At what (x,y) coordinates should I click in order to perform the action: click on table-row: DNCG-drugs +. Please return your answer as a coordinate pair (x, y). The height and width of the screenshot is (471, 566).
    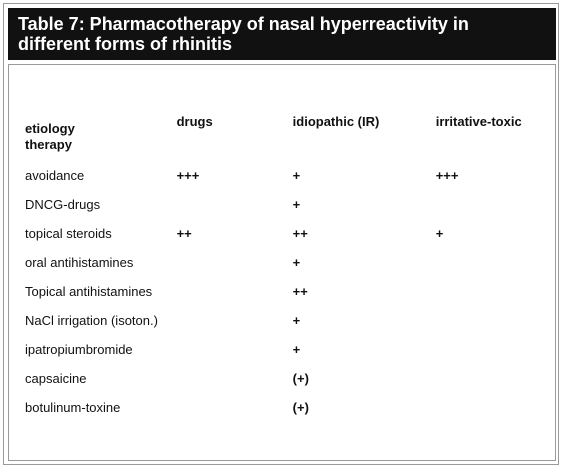
    Looking at the image, I should click on (290, 206).